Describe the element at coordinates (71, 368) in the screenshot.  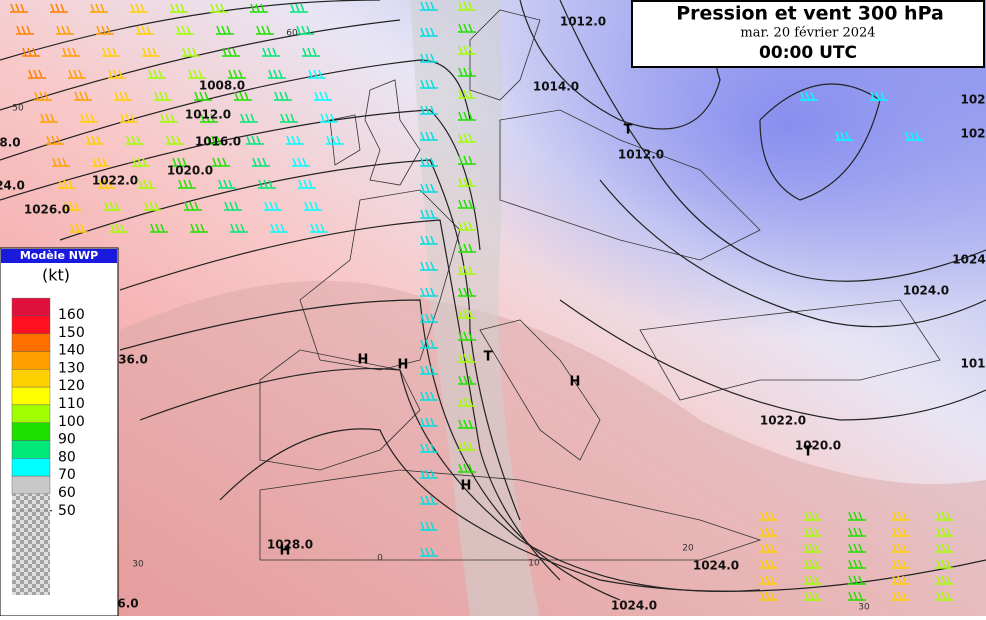
I see `legend-level: 130` at that location.